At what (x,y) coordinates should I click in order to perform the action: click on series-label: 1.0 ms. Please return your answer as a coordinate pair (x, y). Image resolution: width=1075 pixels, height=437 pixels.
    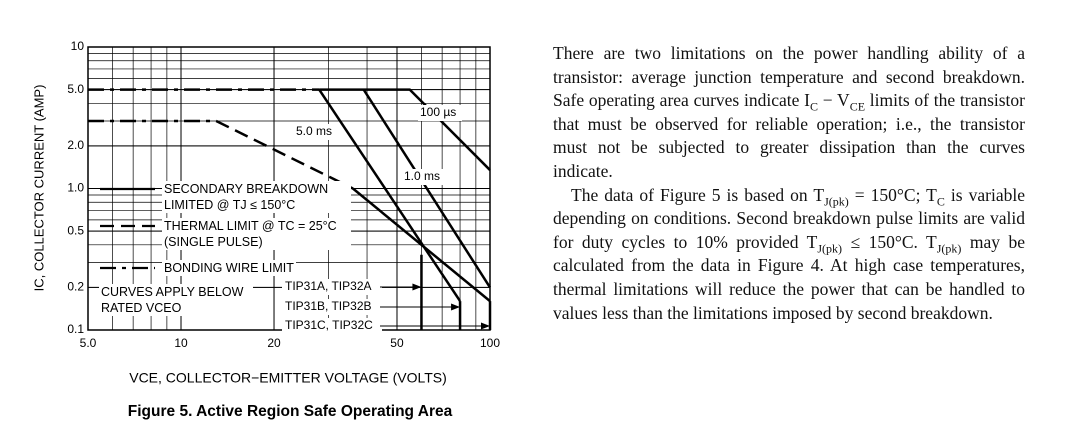
    Looking at the image, I should click on (422, 176).